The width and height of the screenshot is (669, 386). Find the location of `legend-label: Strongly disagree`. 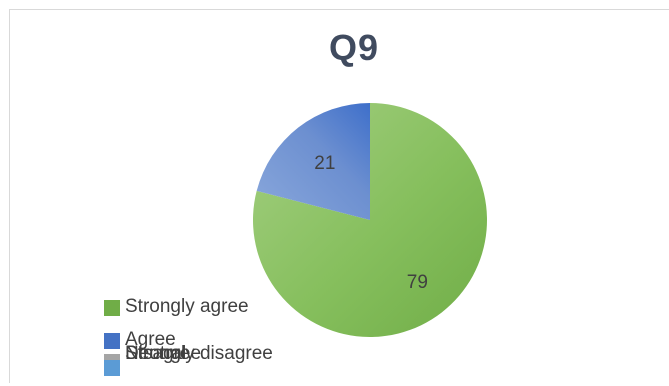

legend-label: Strongly disagree is located at coordinates (199, 353).